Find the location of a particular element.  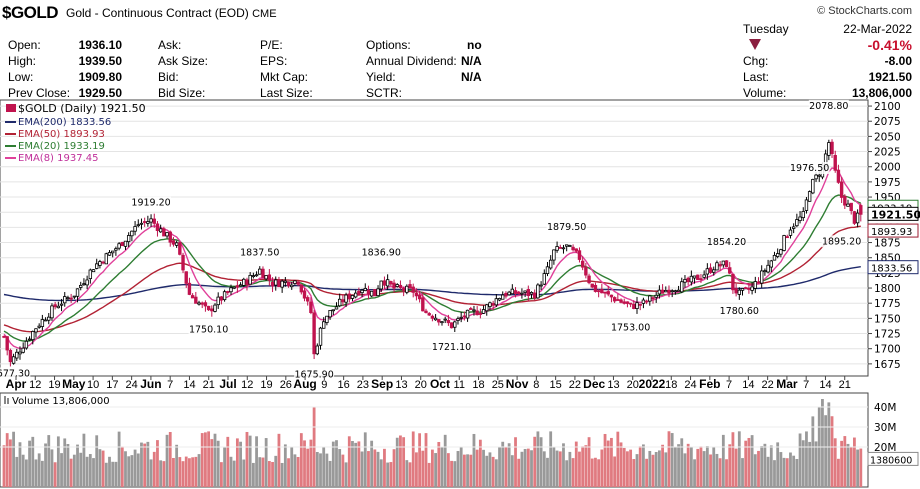

annotation-label: 1836.90 is located at coordinates (381, 253).